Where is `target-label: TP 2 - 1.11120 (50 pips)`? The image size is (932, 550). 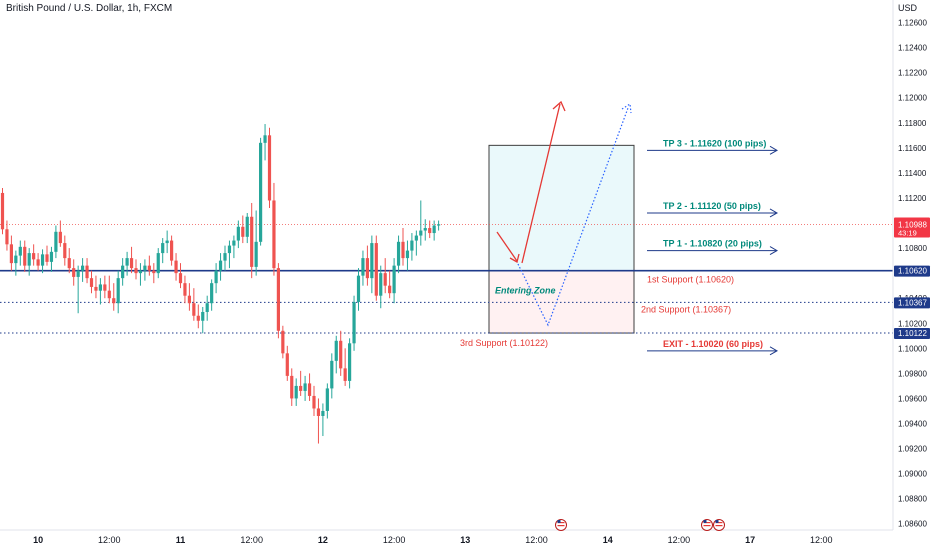 target-label: TP 2 - 1.11120 (50 pips) is located at coordinates (712, 206).